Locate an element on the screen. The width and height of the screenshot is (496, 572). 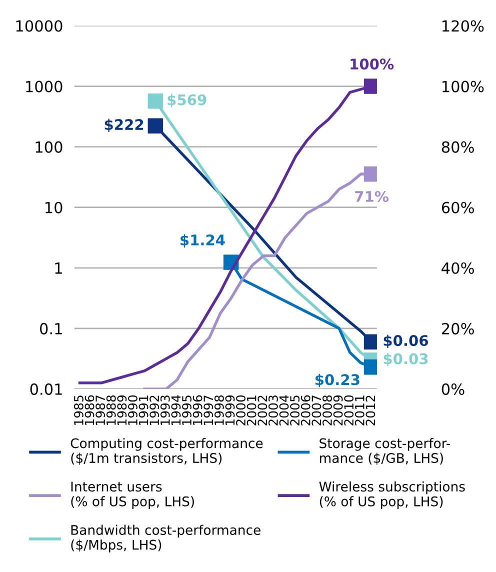
legend-label: Bandwidth cost-performance ($/Mbps, LHS) is located at coordinates (165, 538).